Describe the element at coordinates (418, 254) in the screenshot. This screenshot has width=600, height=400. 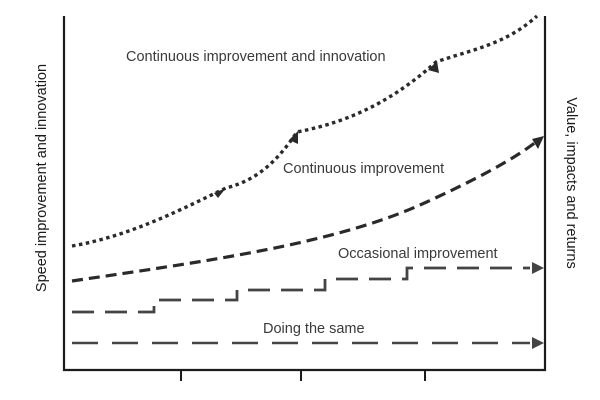
I see `occasional-improvement-label: Occasional improvement` at that location.